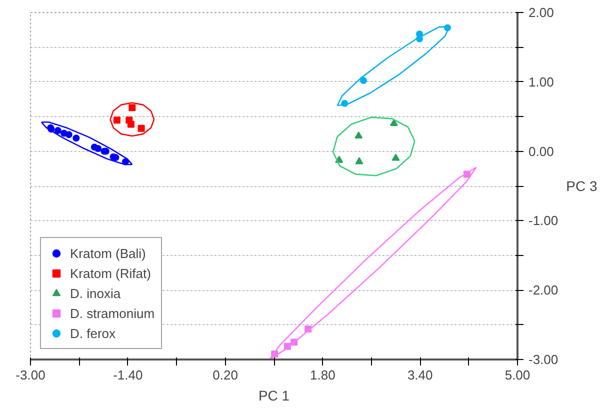  What do you see at coordinates (31, 375) in the screenshot?
I see `x-tick-label: -3.00` at bounding box center [31, 375].